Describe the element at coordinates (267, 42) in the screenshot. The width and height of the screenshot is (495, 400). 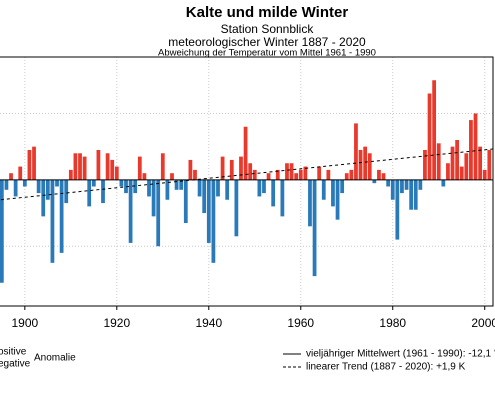
I see `subtitle: meteorologischer Winter 1887 - 2020` at that location.